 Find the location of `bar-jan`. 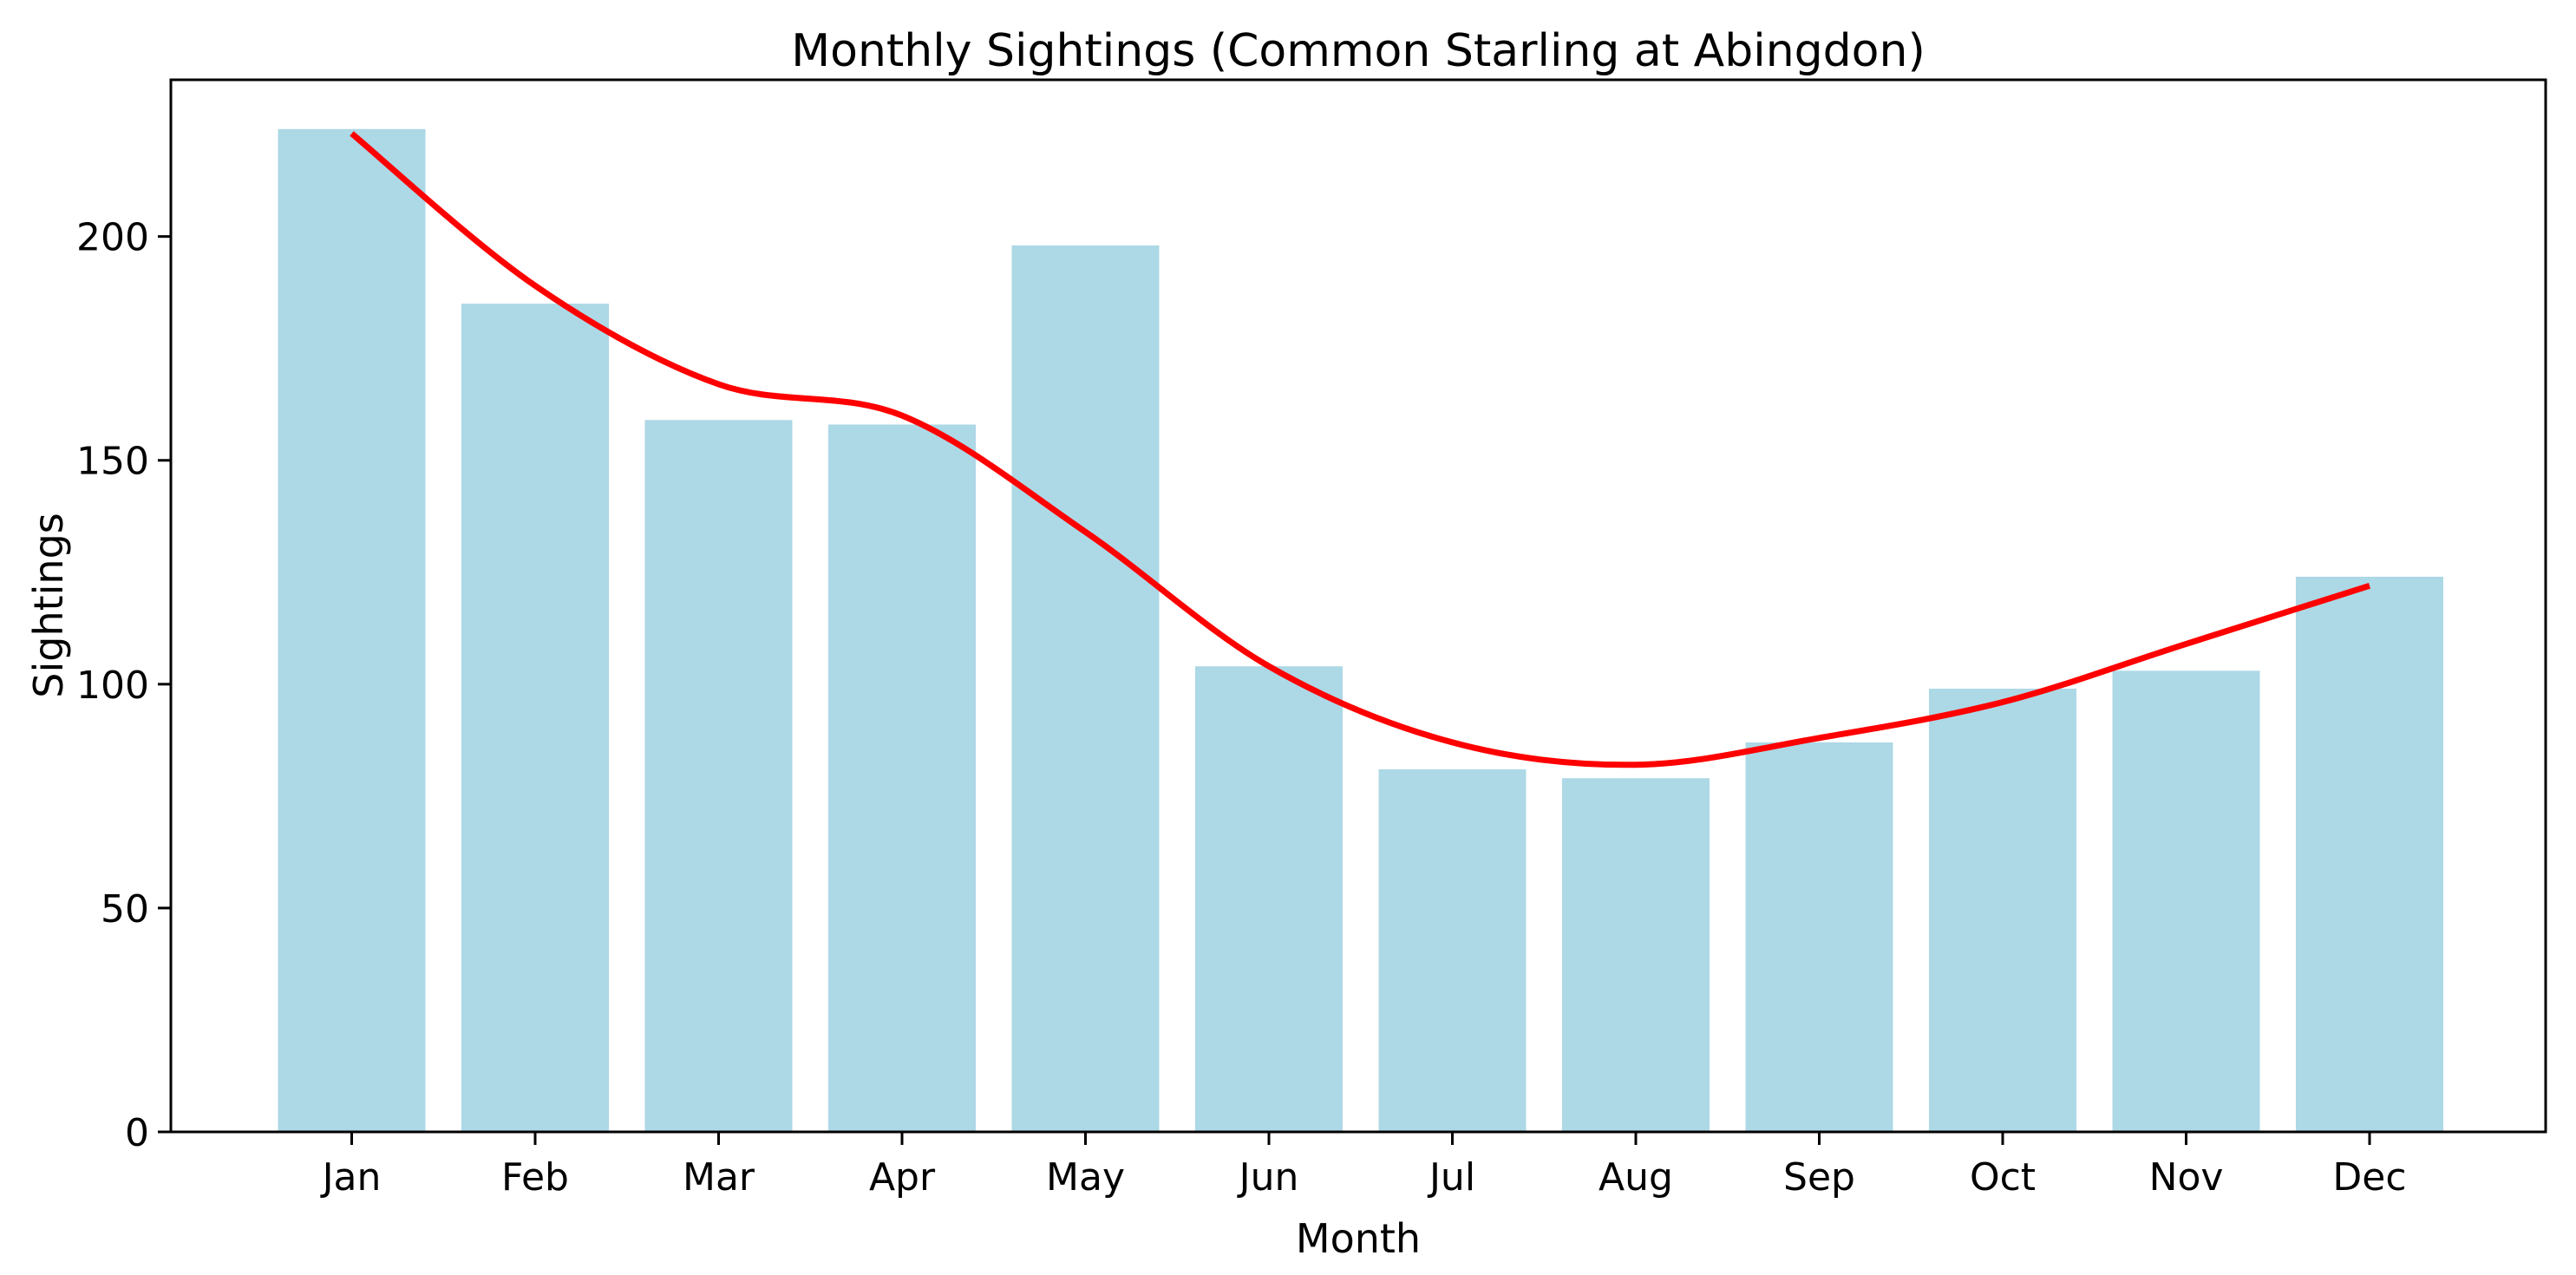

bar-jan is located at coordinates (352, 630).